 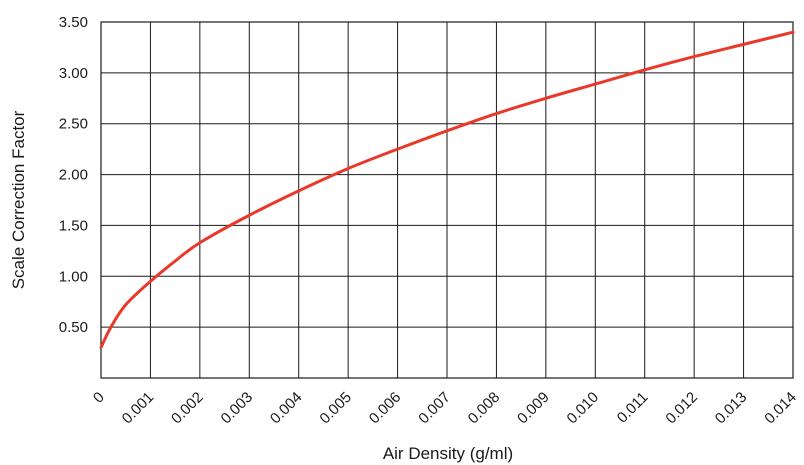 I want to click on y-axis-title: Scale Correction Factor, so click(x=18, y=199).